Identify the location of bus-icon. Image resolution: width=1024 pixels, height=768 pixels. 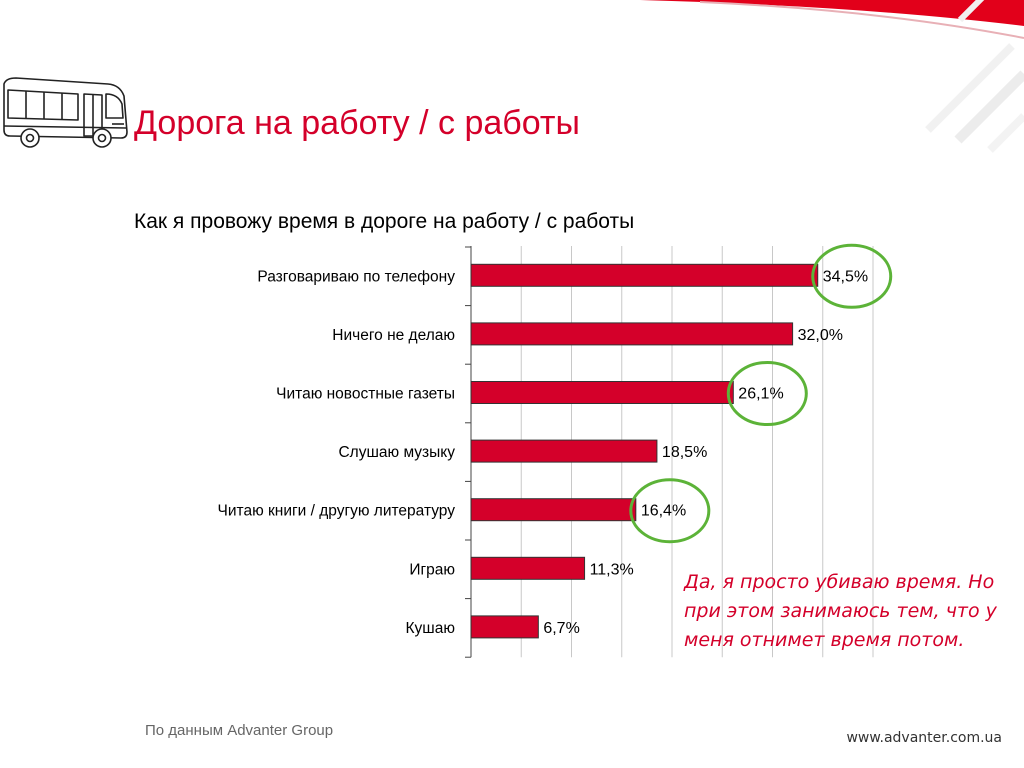
(65, 112).